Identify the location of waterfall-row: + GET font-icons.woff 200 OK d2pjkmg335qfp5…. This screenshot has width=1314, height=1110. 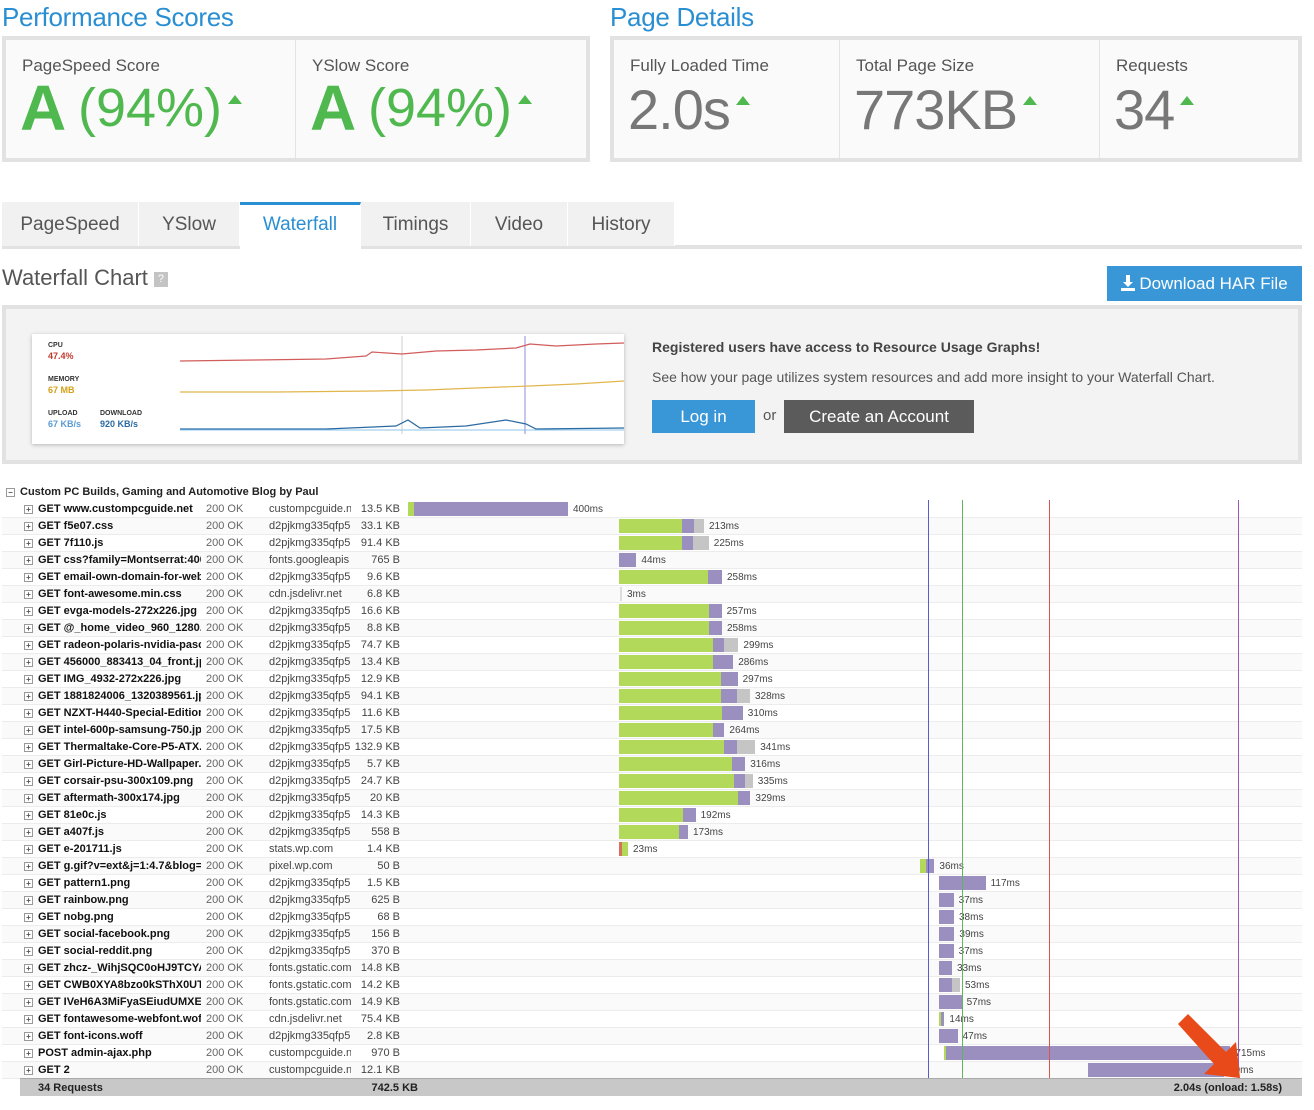
(652, 1036).